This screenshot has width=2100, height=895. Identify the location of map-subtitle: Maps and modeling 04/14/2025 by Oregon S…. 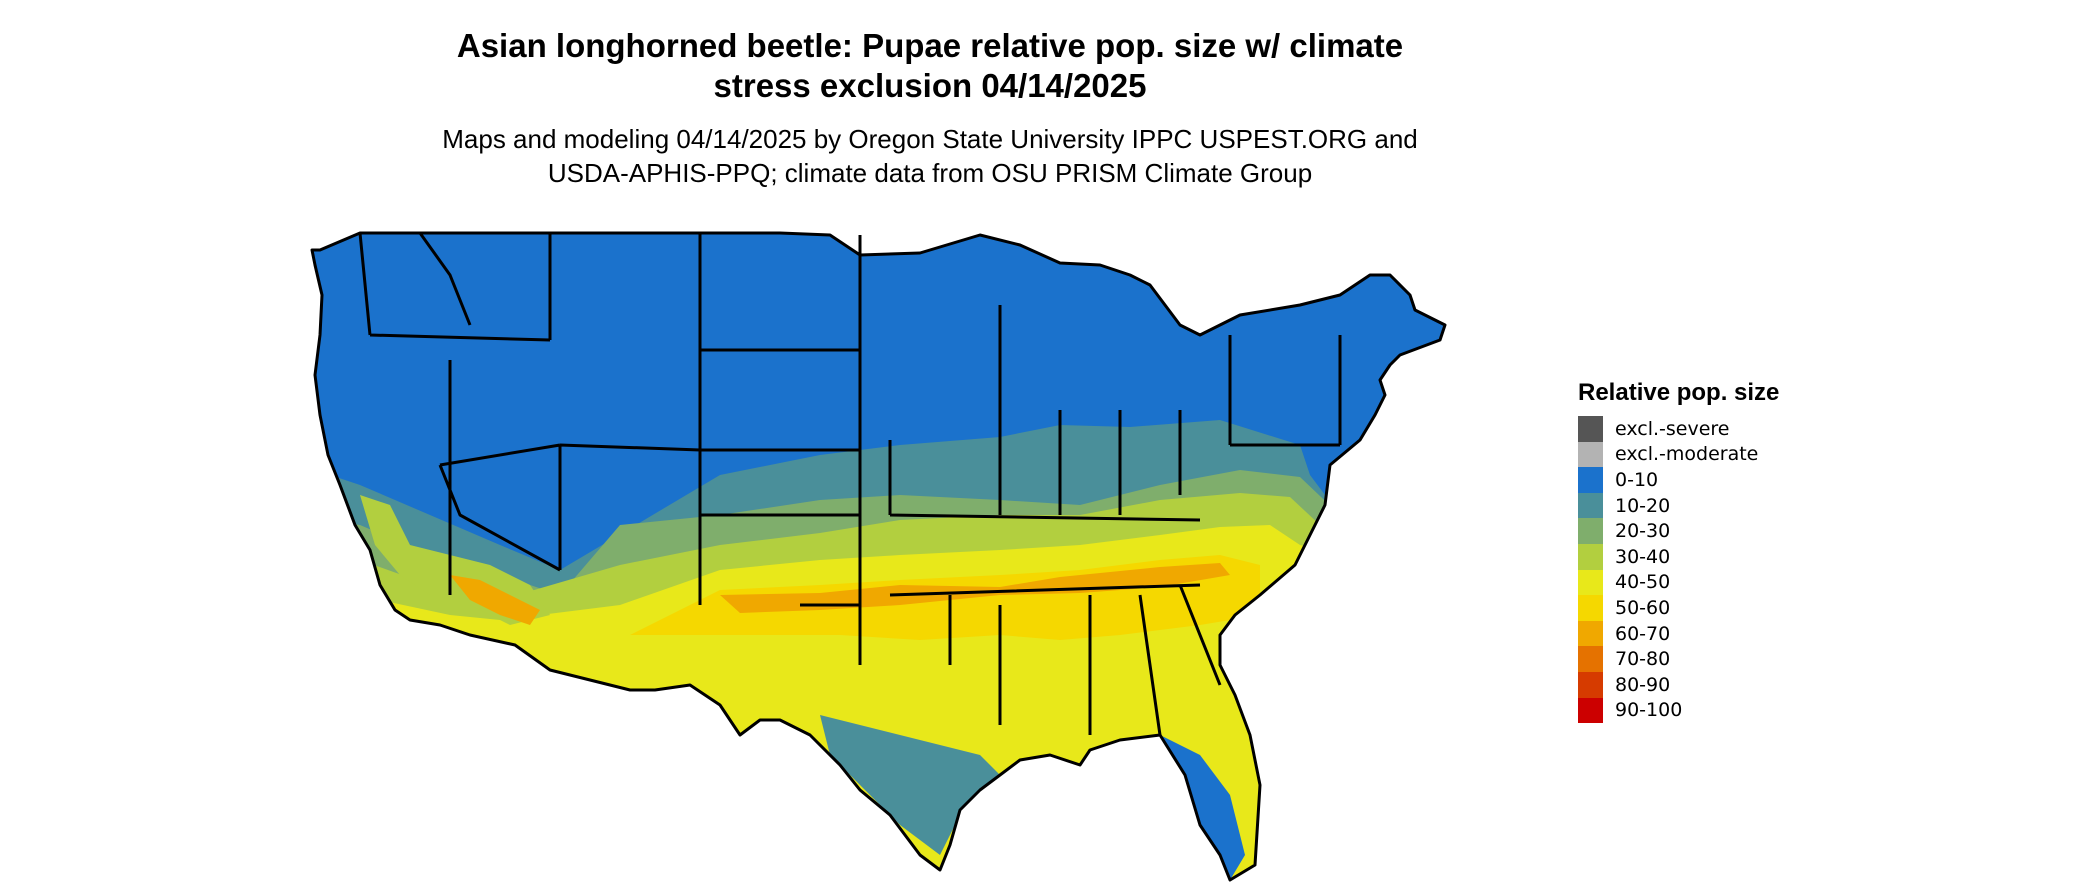
(930, 156).